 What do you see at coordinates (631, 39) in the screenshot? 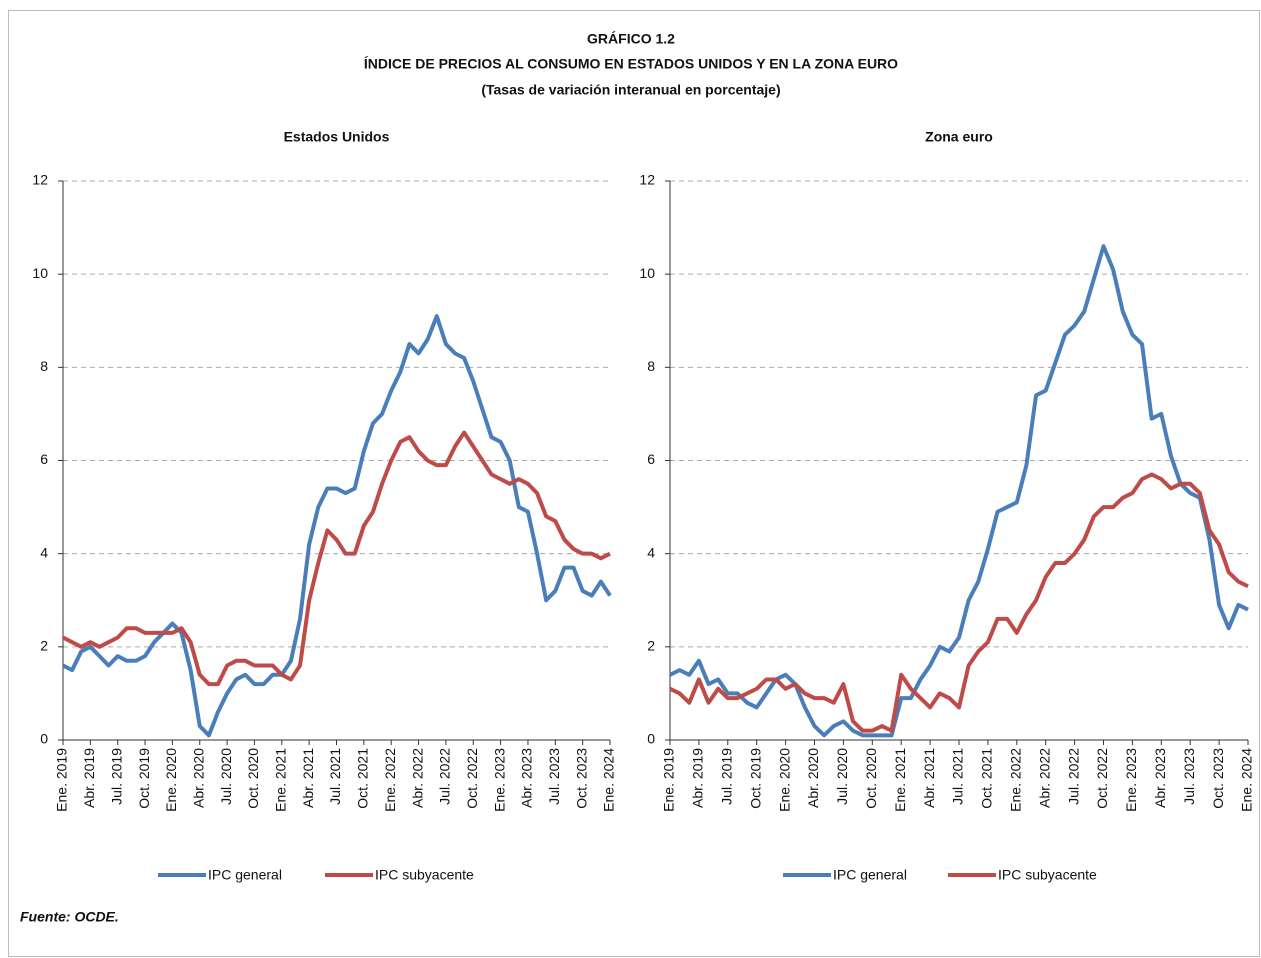
I see `figure-number: GRÁFICO 1.2` at bounding box center [631, 39].